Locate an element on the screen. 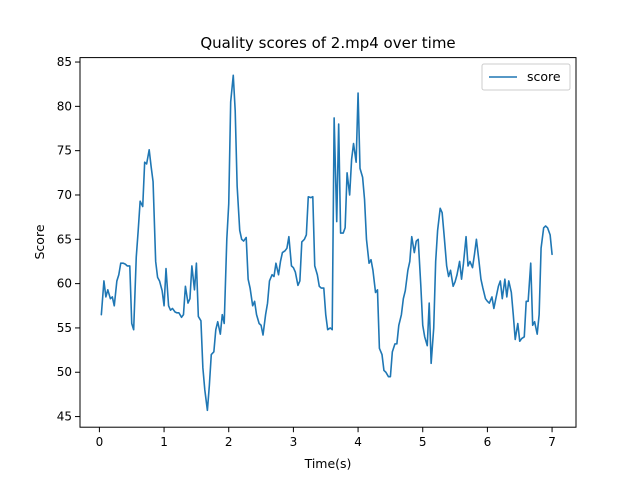 Image resolution: width=640 pixels, height=480 pixels. x-tick-label: 0 is located at coordinates (100, 442).